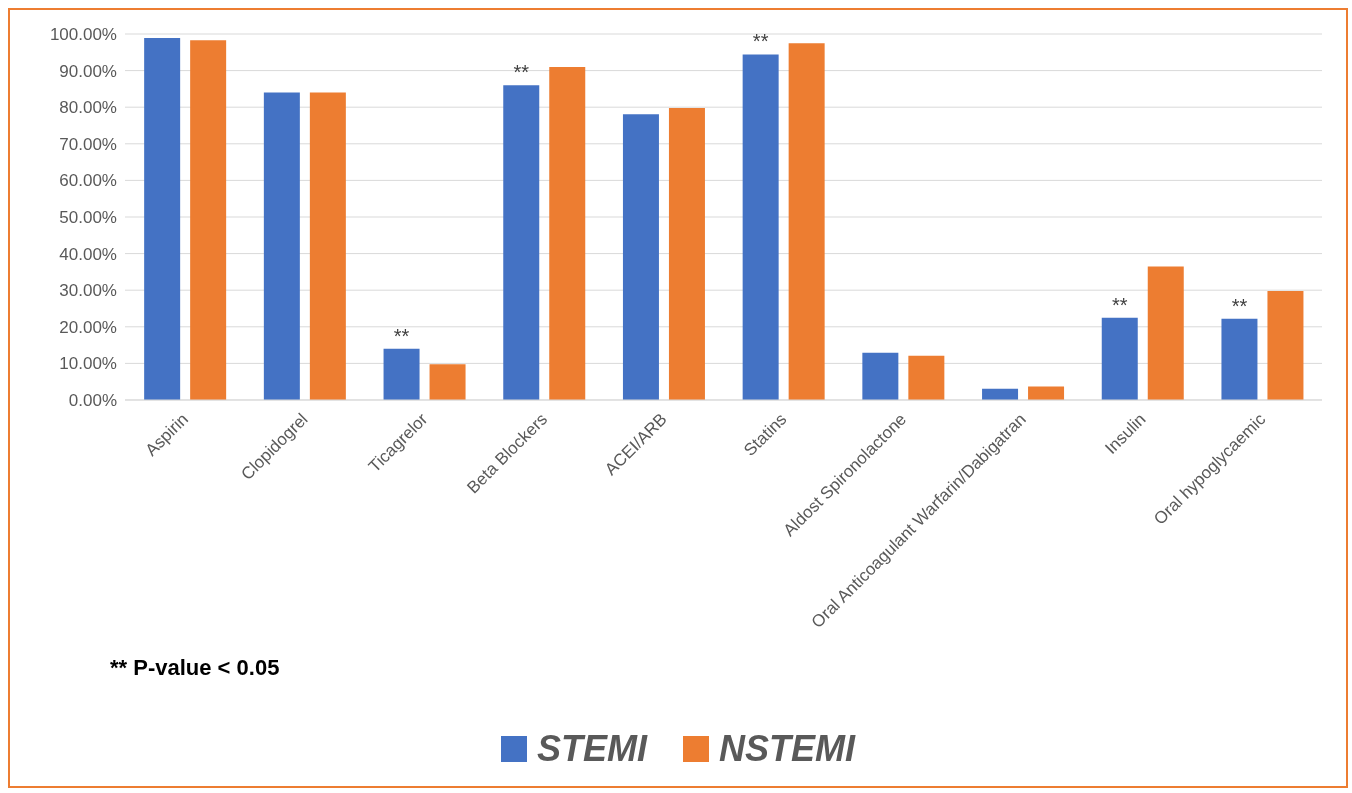 This screenshot has height=793, width=1352. I want to click on legend-label: STEMI, so click(591, 749).